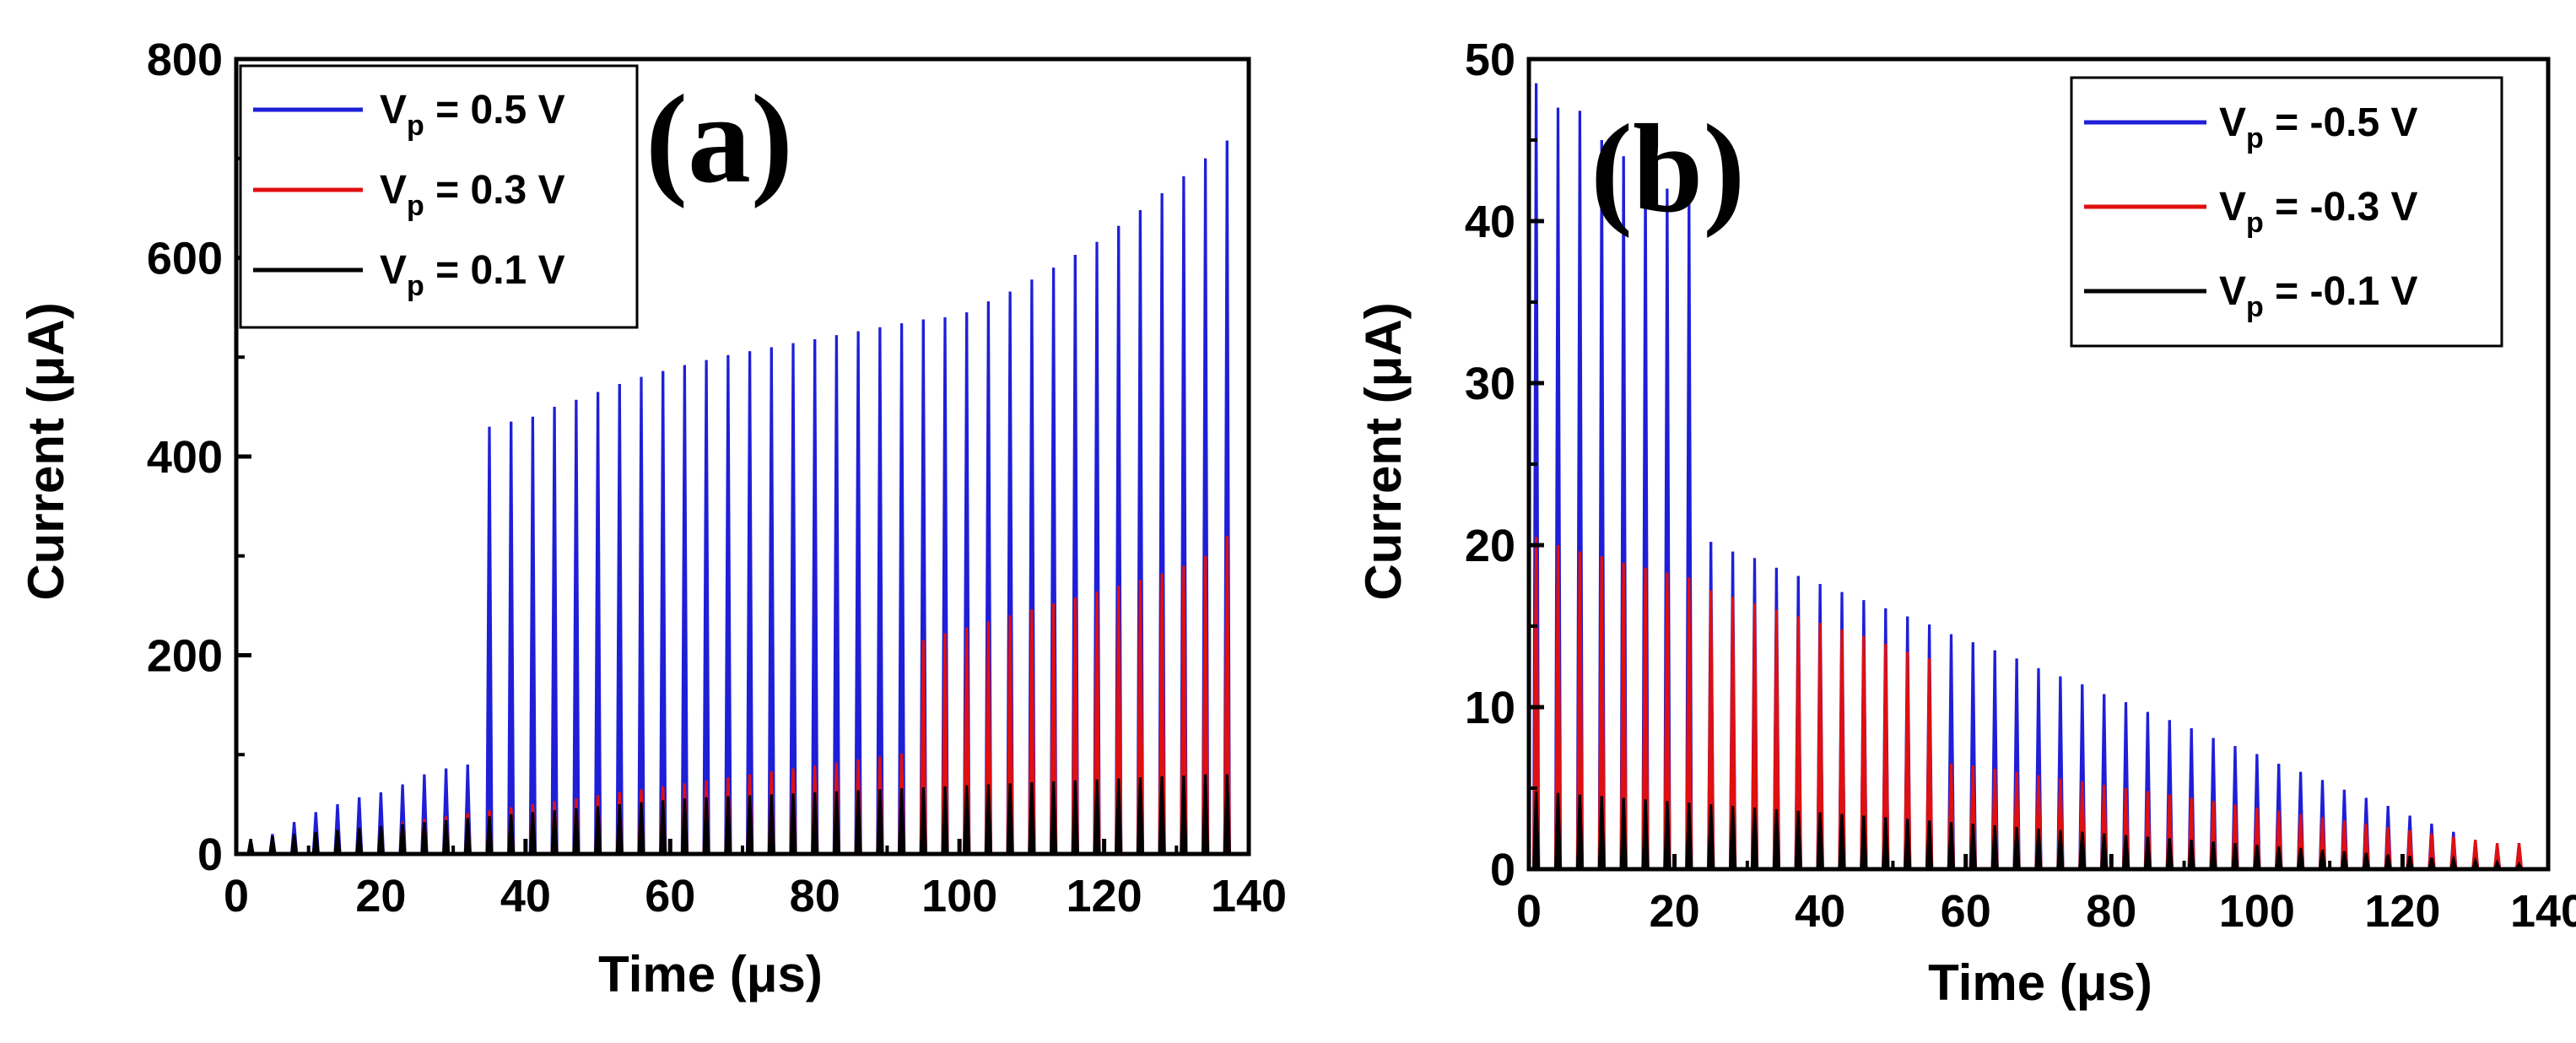 Image resolution: width=2576 pixels, height=1043 pixels. What do you see at coordinates (1675, 911) in the screenshot?
I see `panel-b-xtick-label: 20` at bounding box center [1675, 911].